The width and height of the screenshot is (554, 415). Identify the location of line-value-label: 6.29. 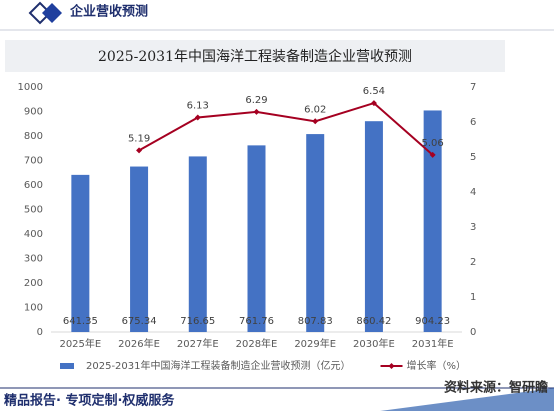
(256, 100).